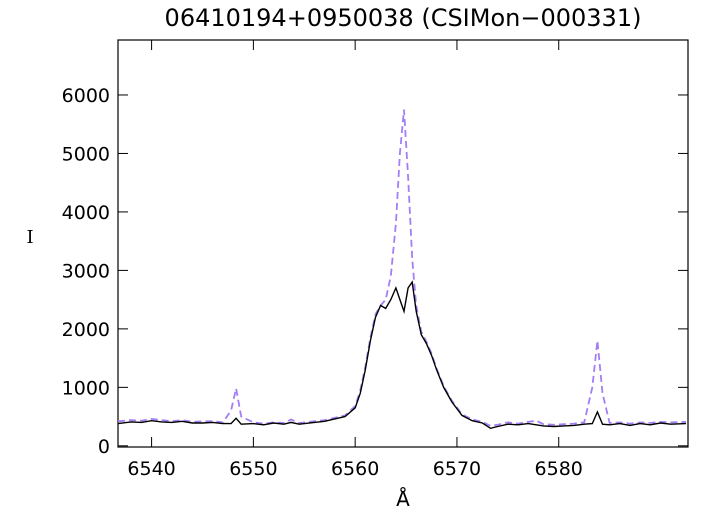 The width and height of the screenshot is (716, 517). Describe the element at coordinates (86, 330) in the screenshot. I see `y-tick-label: 2000` at that location.